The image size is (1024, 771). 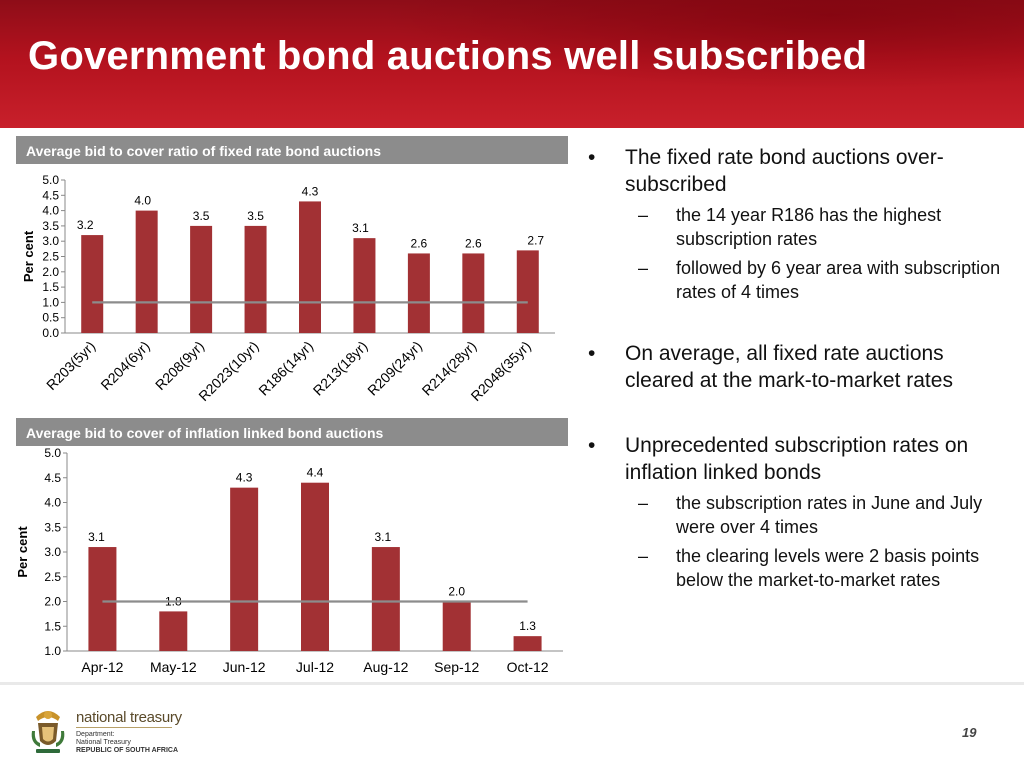 I want to click on page-number: 19, so click(x=969, y=732).